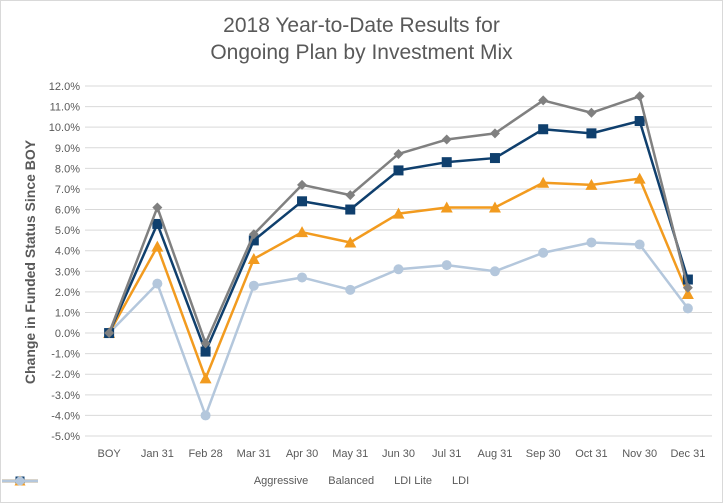 Image resolution: width=723 pixels, height=503 pixels. I want to click on legend-item-aggressive: Aggressive, so click(155, 481).